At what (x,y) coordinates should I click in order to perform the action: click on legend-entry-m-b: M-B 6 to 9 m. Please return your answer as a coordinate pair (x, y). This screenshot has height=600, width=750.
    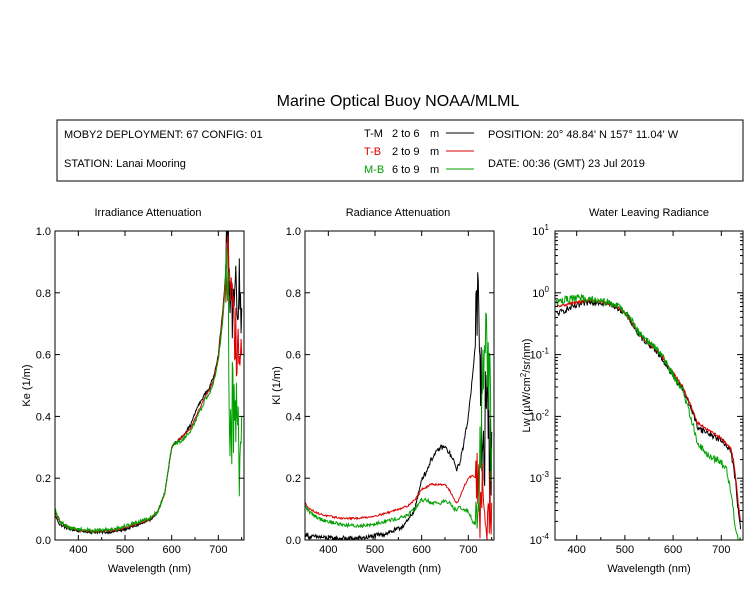
    Looking at the image, I should click on (419, 170).